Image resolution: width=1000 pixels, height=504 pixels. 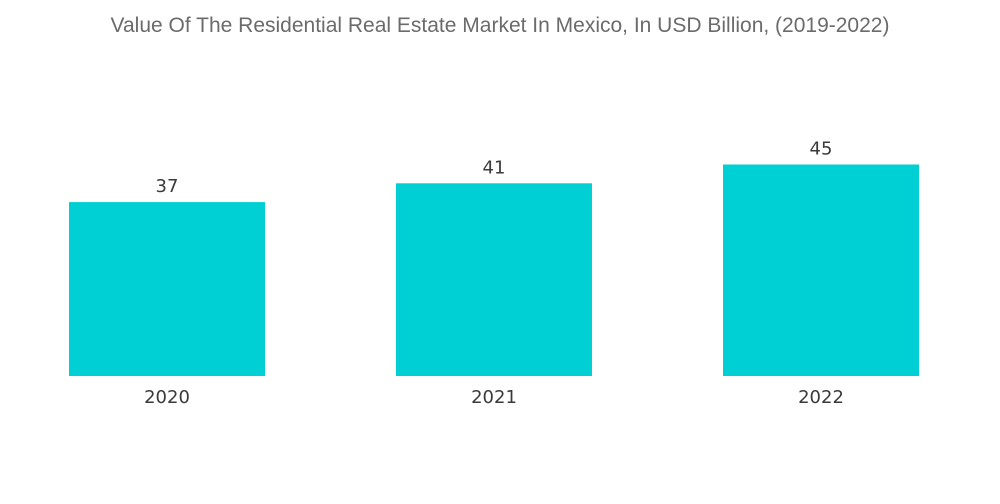 I want to click on value-label-2021: 41, so click(x=494, y=167).